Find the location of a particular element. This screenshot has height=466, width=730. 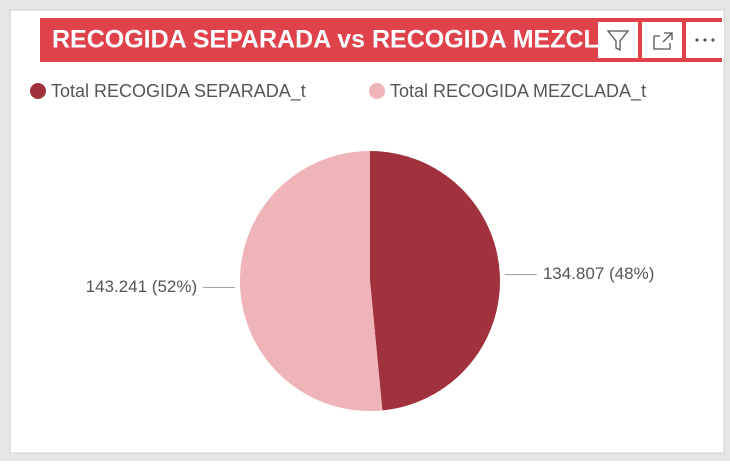

chart-title: RECOGIDA SEPARADA vs RECOGIDA MEZCLADA is located at coordinates (352, 40).